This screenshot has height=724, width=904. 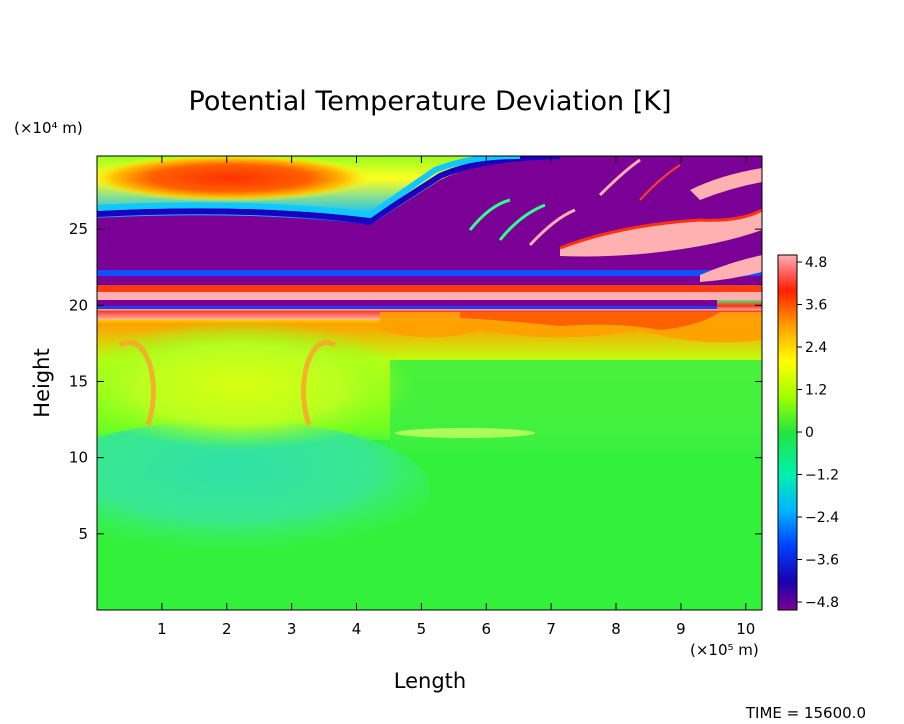 I want to click on x-axis-label: Length, so click(x=430, y=681).